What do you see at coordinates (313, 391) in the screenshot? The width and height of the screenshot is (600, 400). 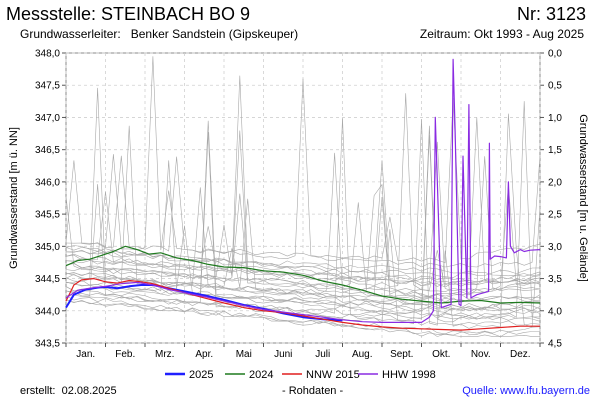 I see `raw-data-label: - Rohdaten -` at bounding box center [313, 391].